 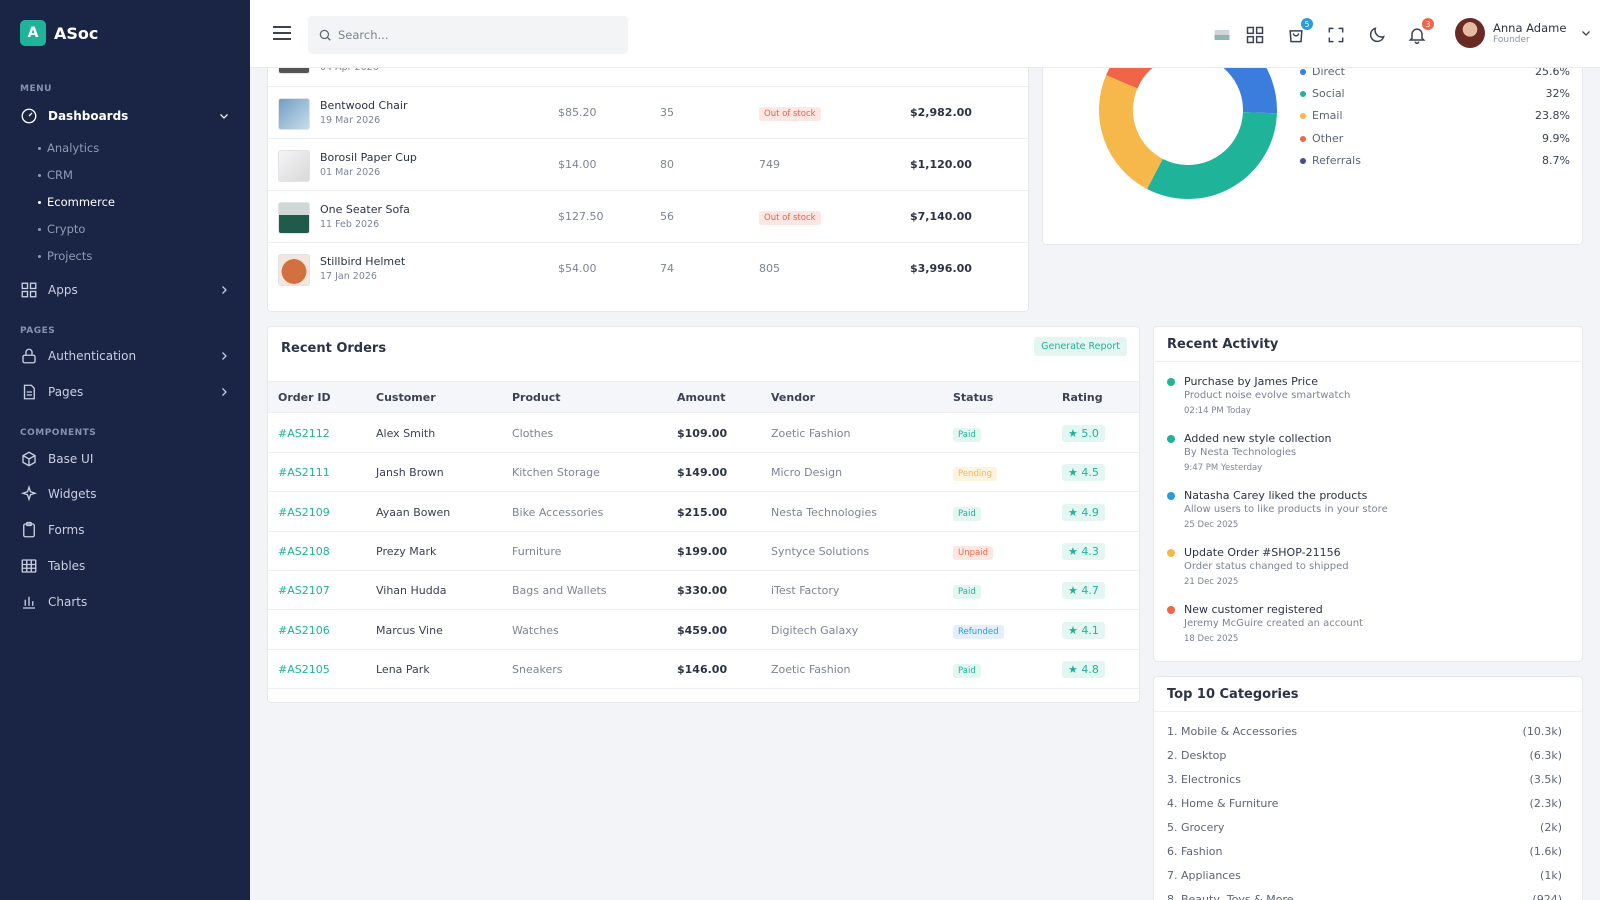 I want to click on generate-report-button: Generate Report, so click(x=1080, y=346).